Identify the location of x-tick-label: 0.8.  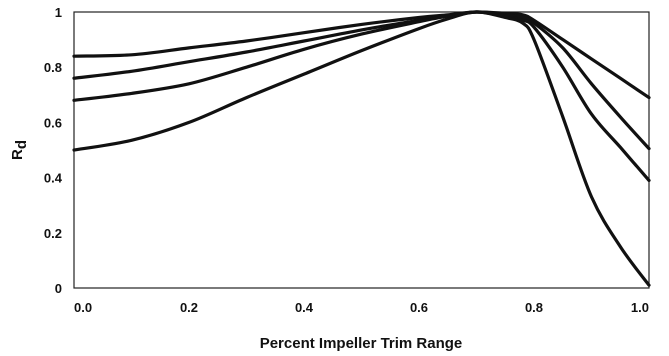
(534, 307).